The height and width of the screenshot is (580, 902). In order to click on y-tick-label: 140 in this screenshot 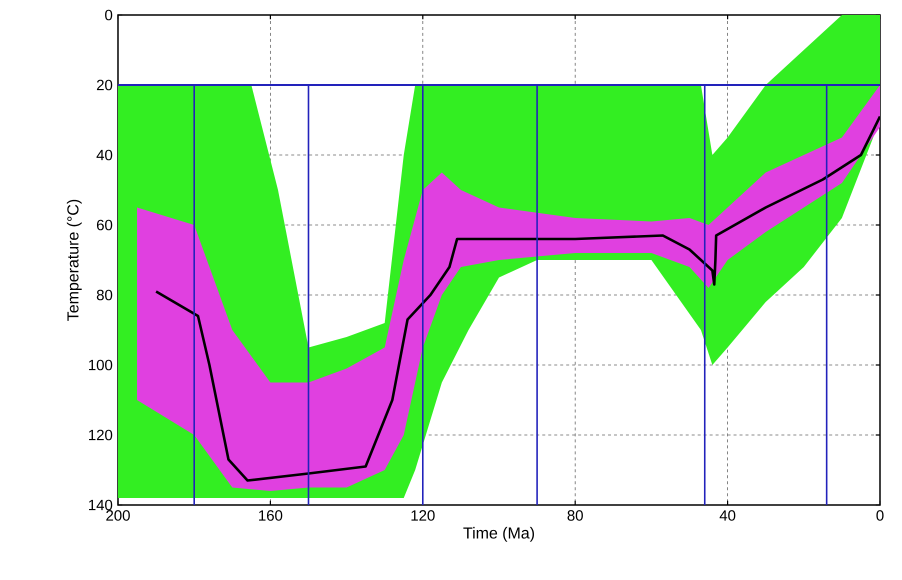, I will do `click(100, 505)`.